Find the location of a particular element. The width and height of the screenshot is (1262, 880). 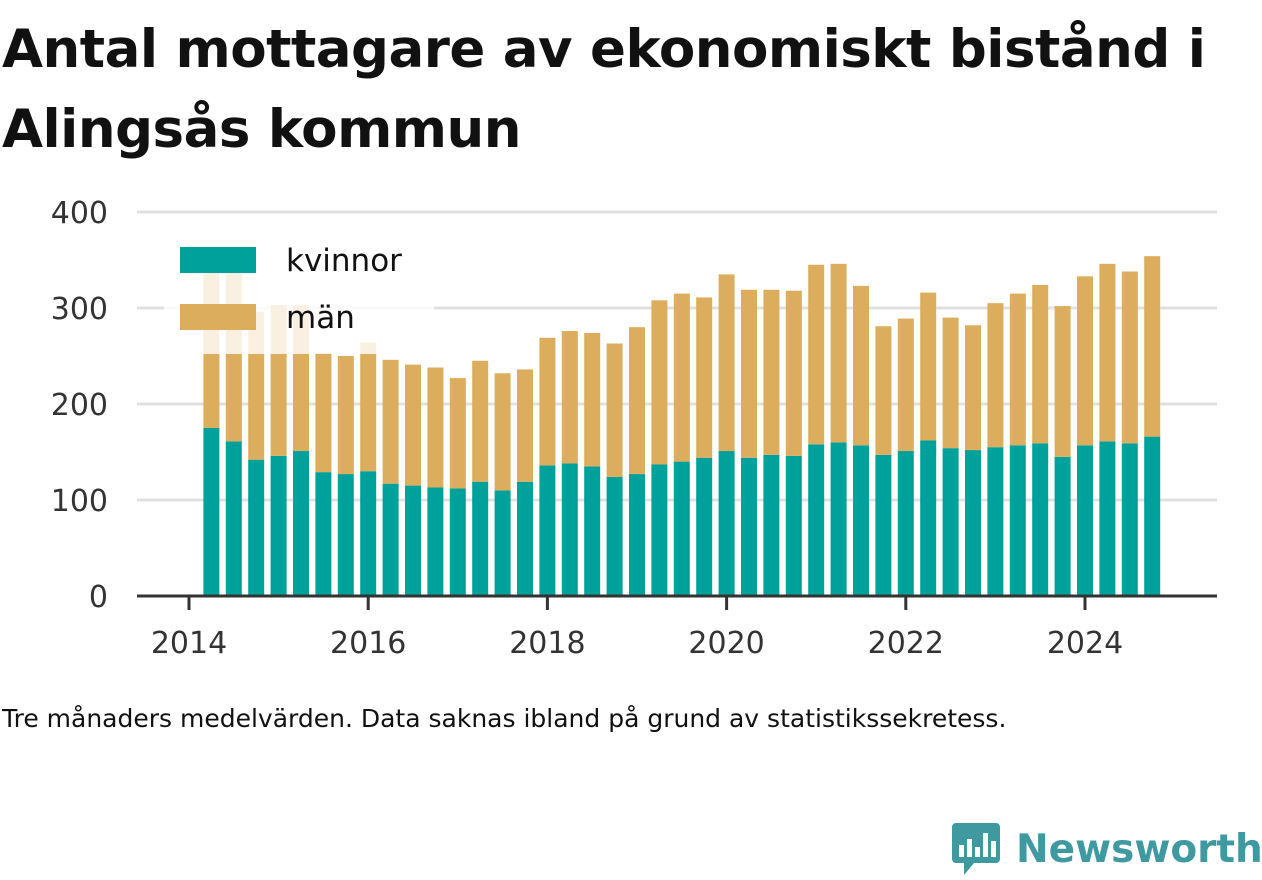

y-tick-label: 300 is located at coordinates (79, 309).